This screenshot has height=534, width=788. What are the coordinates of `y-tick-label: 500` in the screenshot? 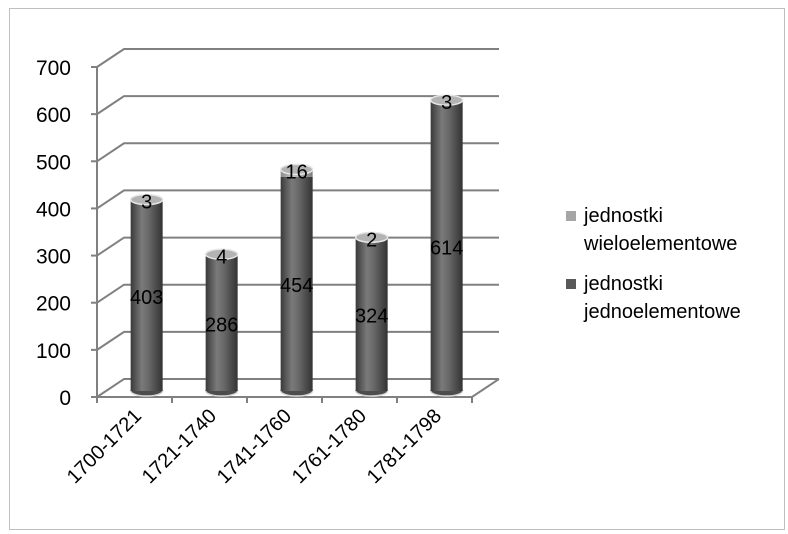 It's located at (53, 162).